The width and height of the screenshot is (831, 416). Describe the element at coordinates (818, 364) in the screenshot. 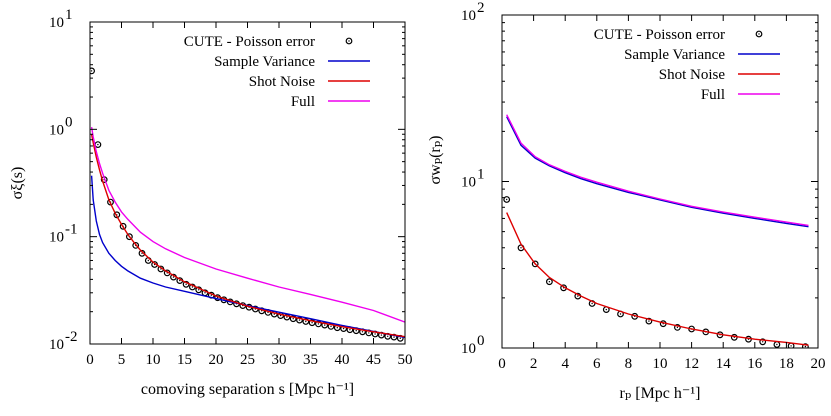

I see `x-tick-label: 20` at that location.